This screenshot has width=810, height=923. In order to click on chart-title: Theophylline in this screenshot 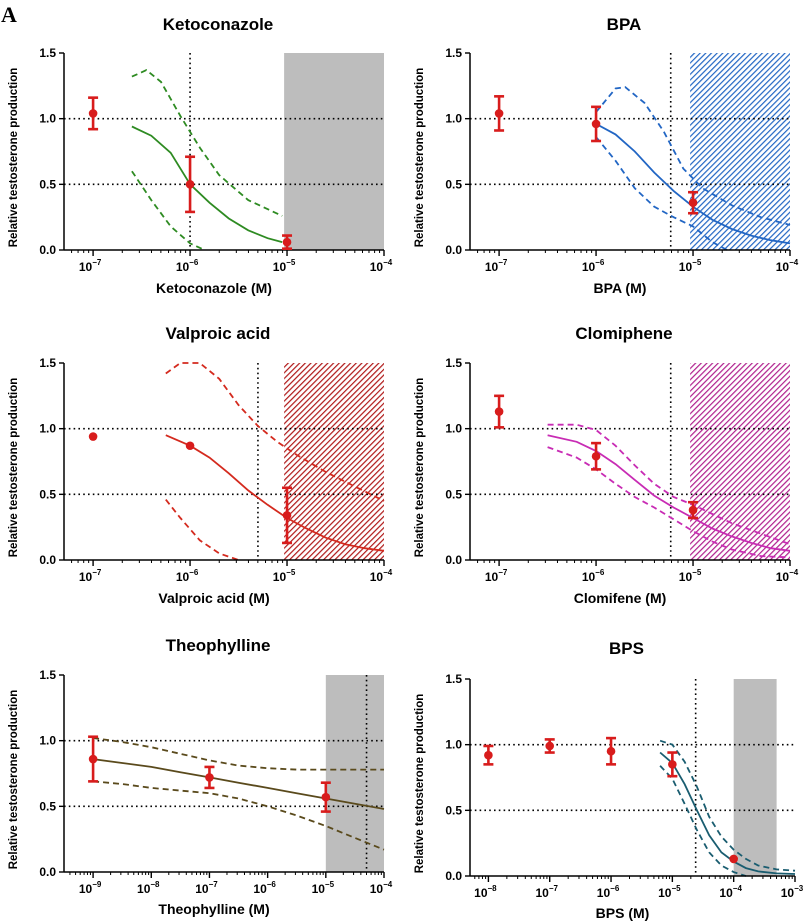, I will do `click(218, 645)`.